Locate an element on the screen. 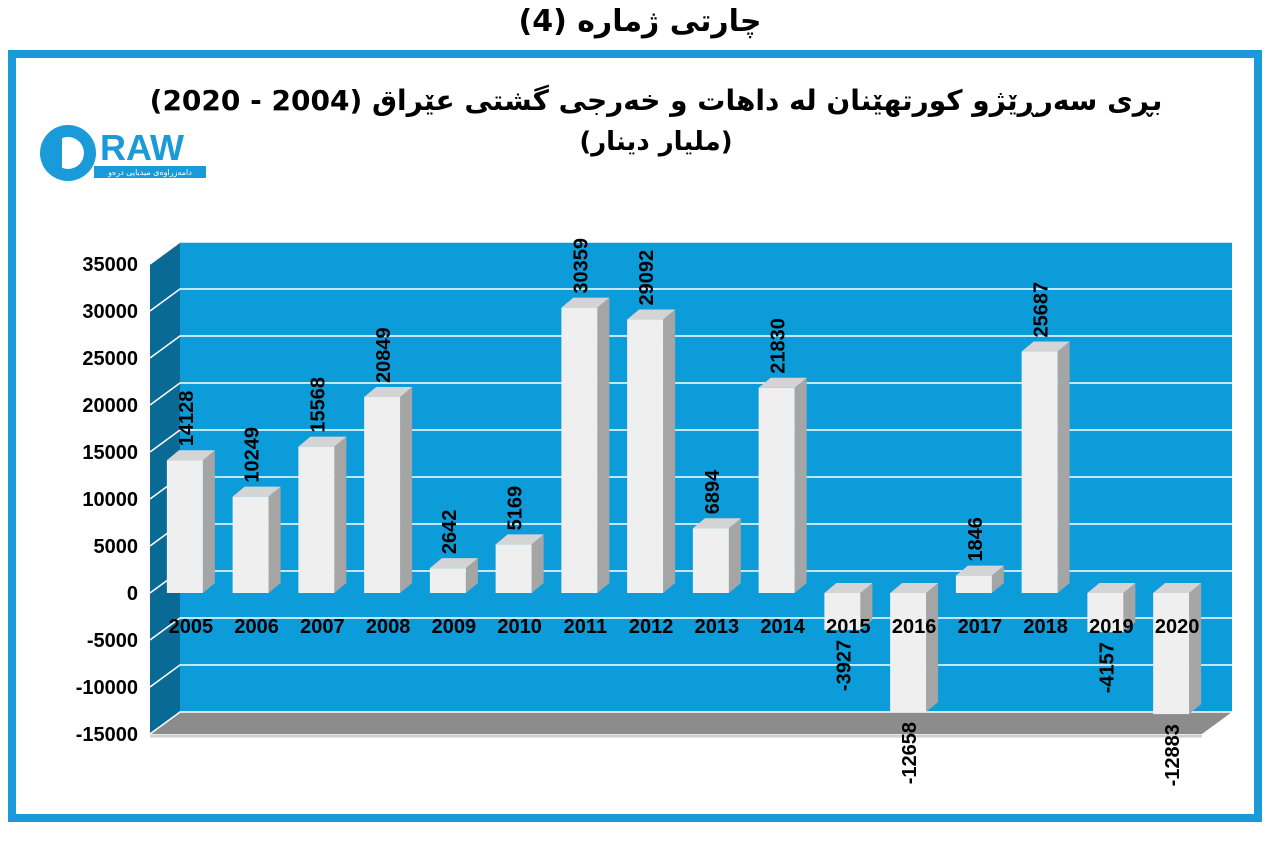 Image resolution: width=1280 pixels, height=842 pixels. x-tick-label: 2018 is located at coordinates (1045, 627).